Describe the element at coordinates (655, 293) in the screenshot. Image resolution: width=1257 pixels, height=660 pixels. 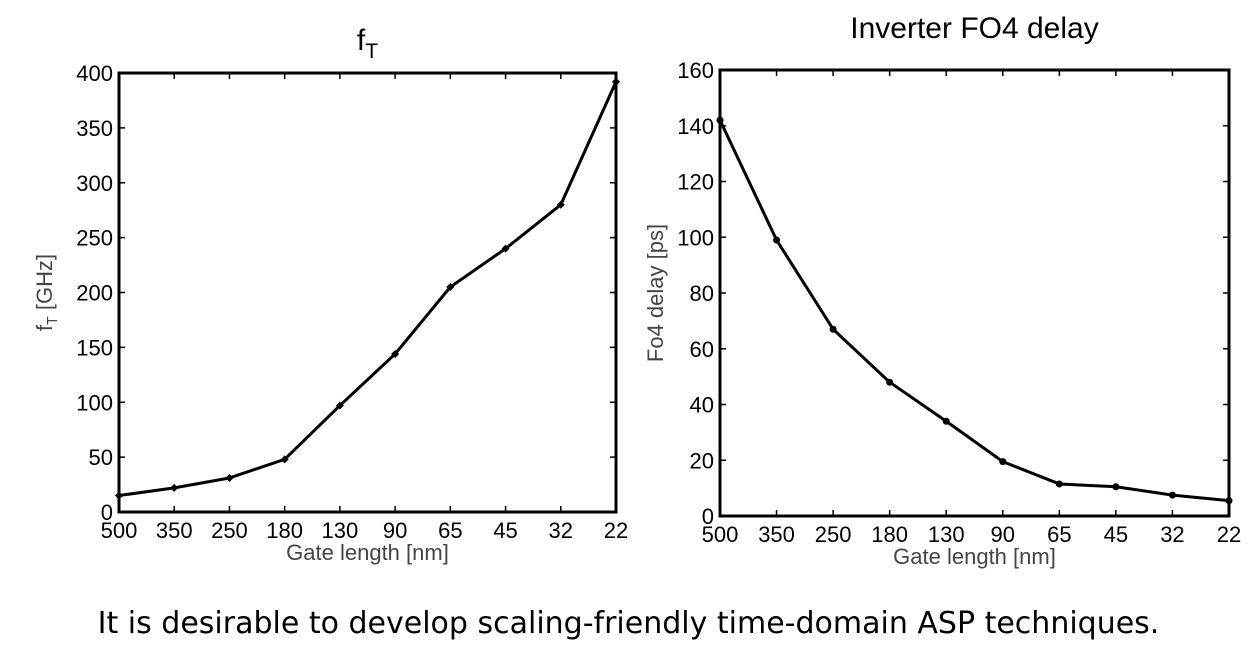
I see `y-axis-label: Fo4 delay [ps]` at that location.